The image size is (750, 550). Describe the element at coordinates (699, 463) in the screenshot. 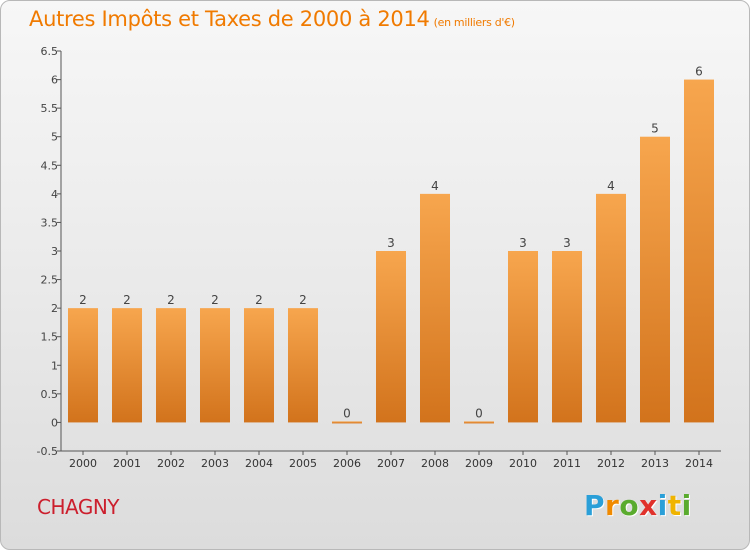

I see `x-tick-label: 2014` at that location.